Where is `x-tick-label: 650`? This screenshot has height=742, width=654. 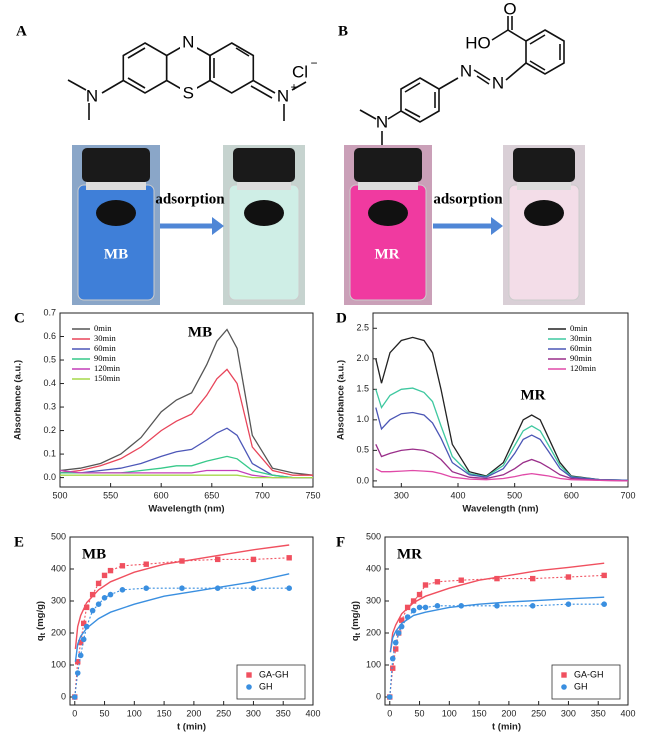
x-tick-label: 650 is located at coordinates (211, 495).